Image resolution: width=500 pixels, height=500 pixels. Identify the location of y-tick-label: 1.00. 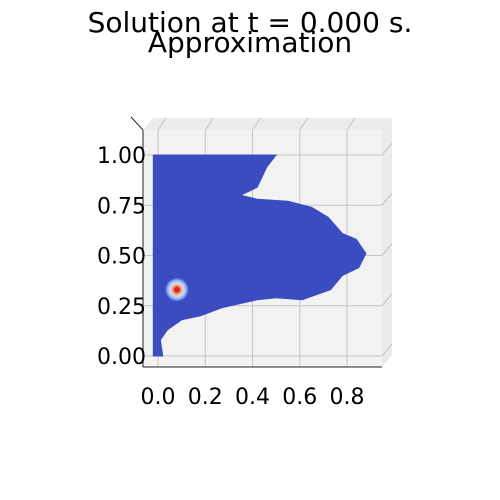
(121, 156).